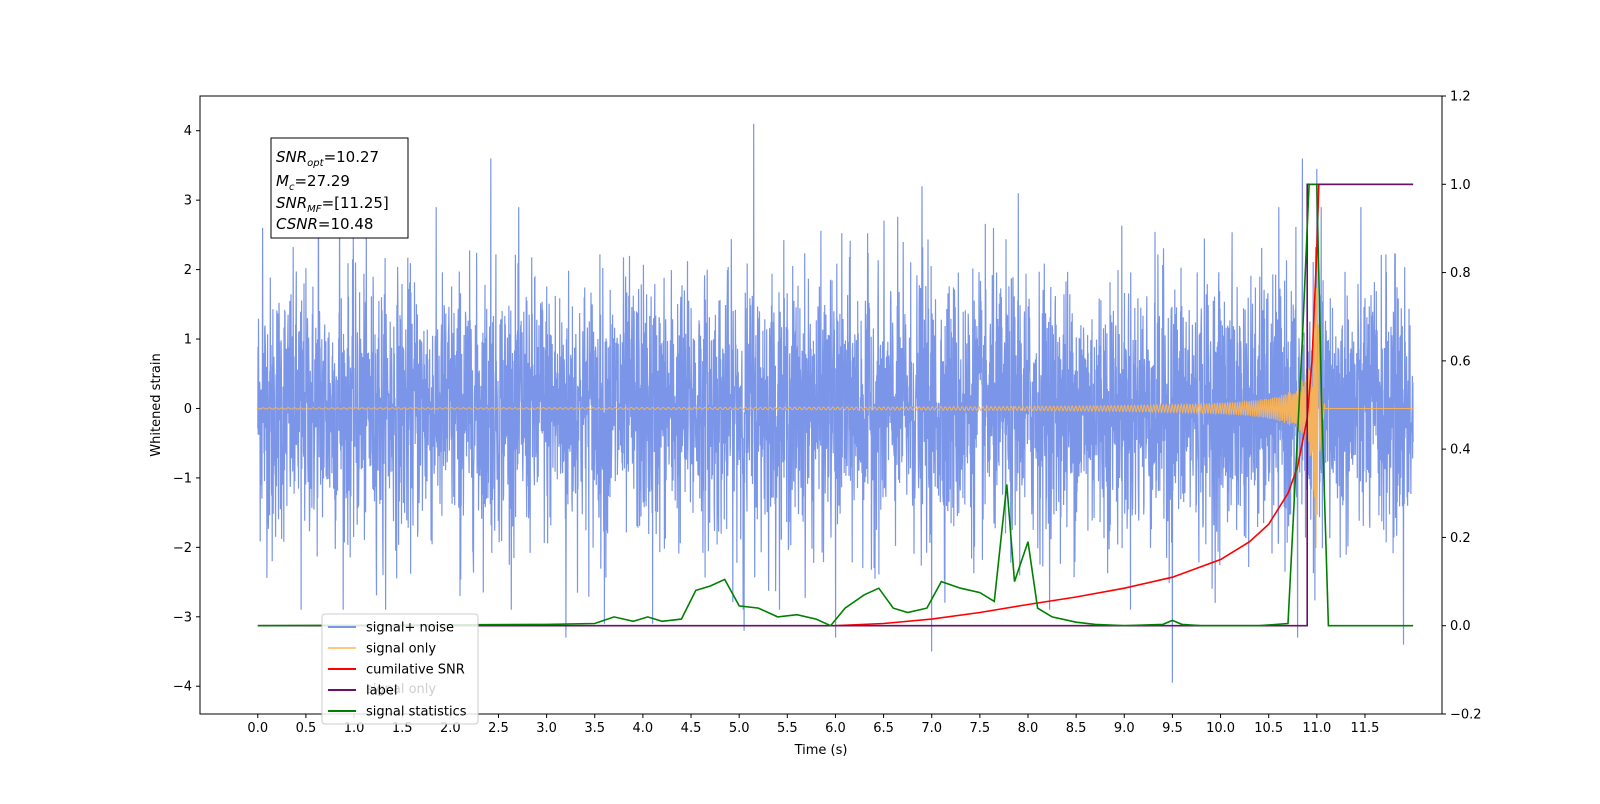 This screenshot has height=804, width=1600. I want to click on x-tick-label: 8.5, so click(1076, 728).